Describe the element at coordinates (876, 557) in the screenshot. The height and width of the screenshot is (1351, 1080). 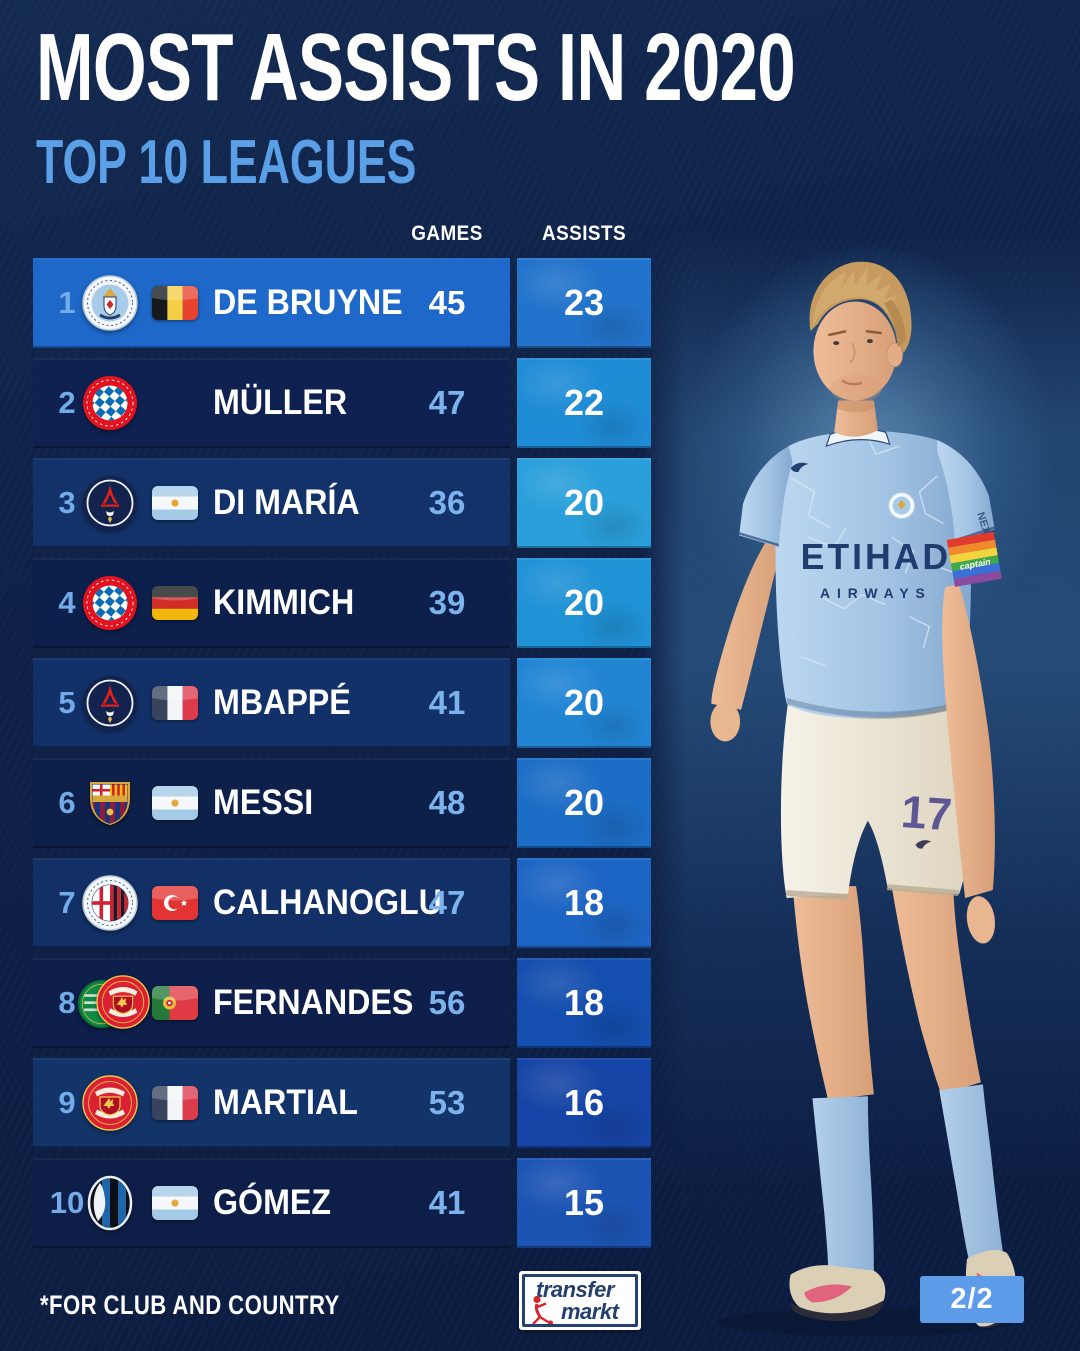
I see `shirt-sponsor-text: ETIHAD` at that location.